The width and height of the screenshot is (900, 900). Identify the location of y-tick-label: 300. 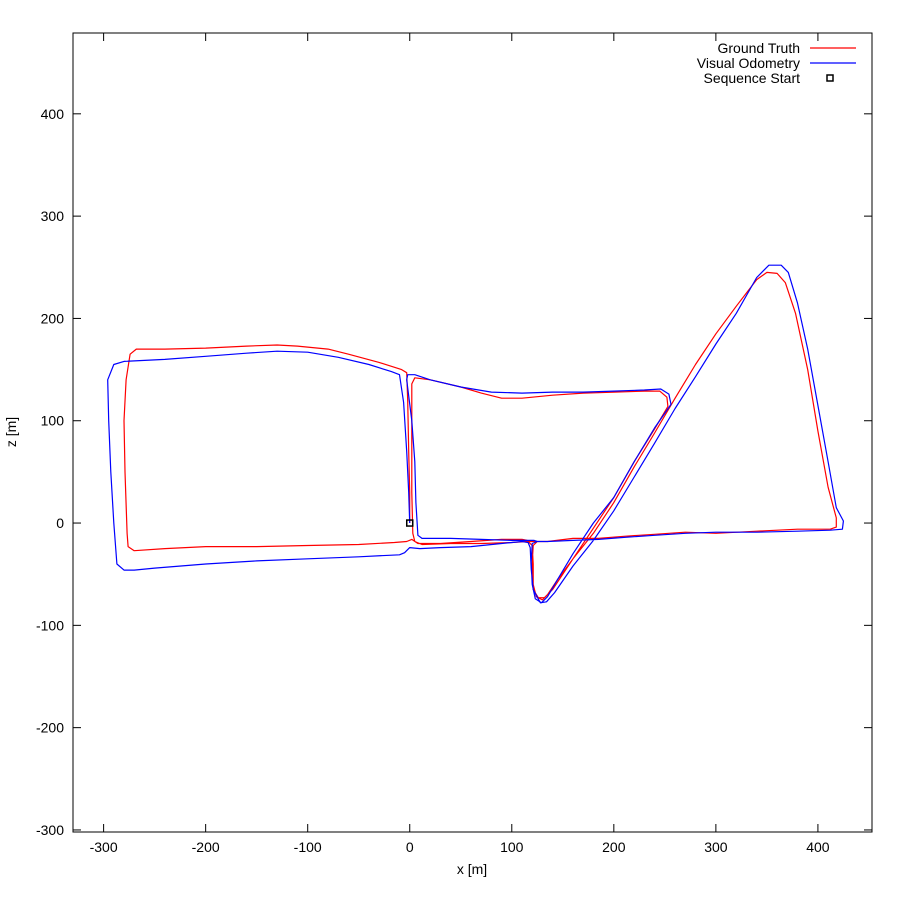
(53, 216).